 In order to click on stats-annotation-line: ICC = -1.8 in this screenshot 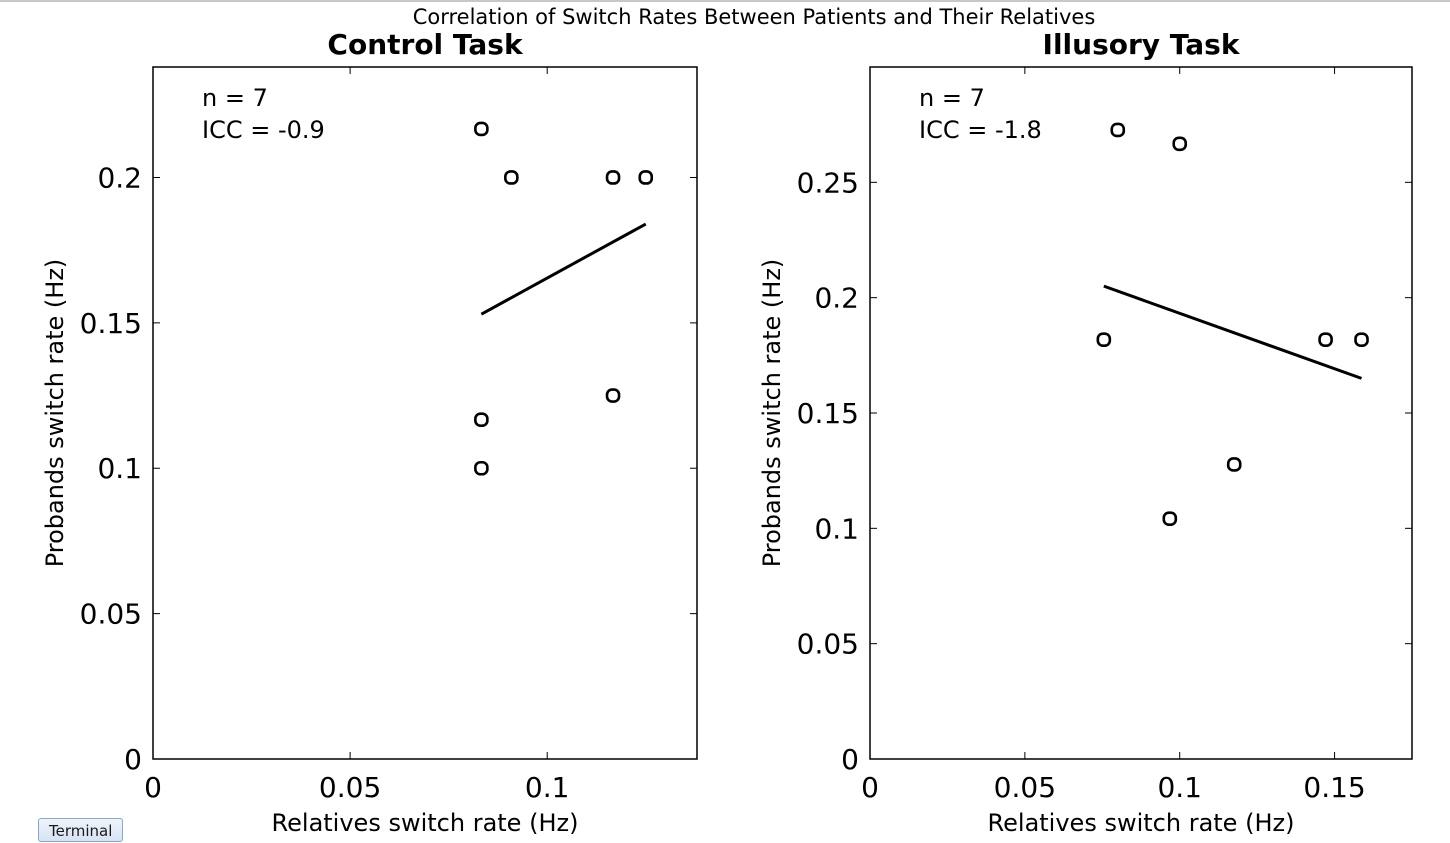, I will do `click(980, 130)`.